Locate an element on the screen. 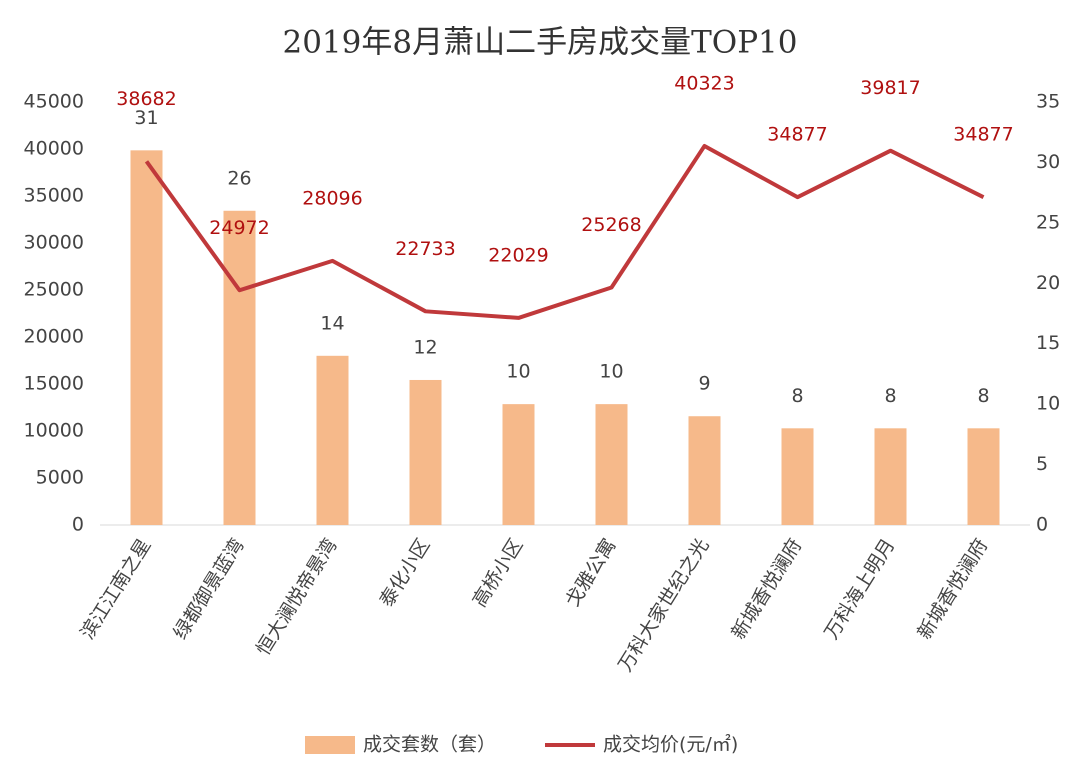 The height and width of the screenshot is (782, 1080). y-tick-label: 35000 is located at coordinates (54, 196).